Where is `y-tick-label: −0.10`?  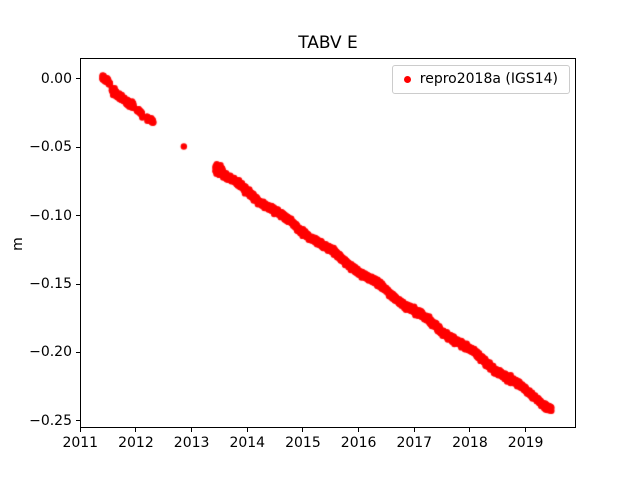
y-tick-label: −0.10 is located at coordinates (50, 215).